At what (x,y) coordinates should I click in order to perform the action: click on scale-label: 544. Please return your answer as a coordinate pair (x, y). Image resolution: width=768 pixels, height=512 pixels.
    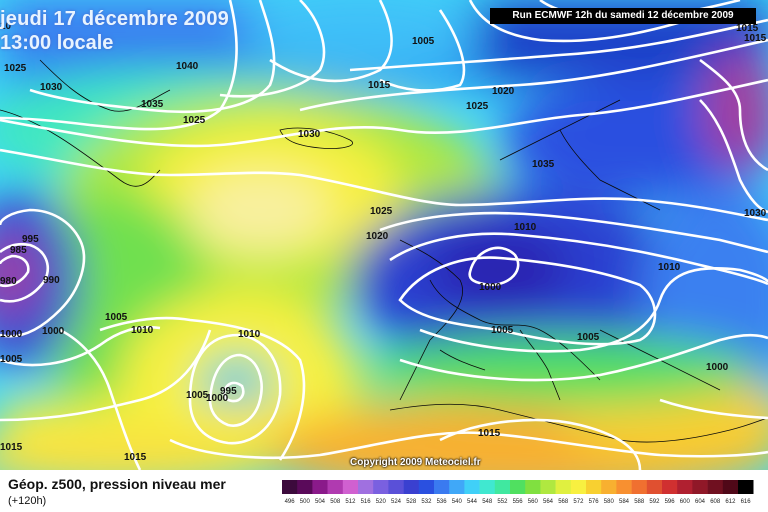
    Looking at the image, I should click on (472, 502).